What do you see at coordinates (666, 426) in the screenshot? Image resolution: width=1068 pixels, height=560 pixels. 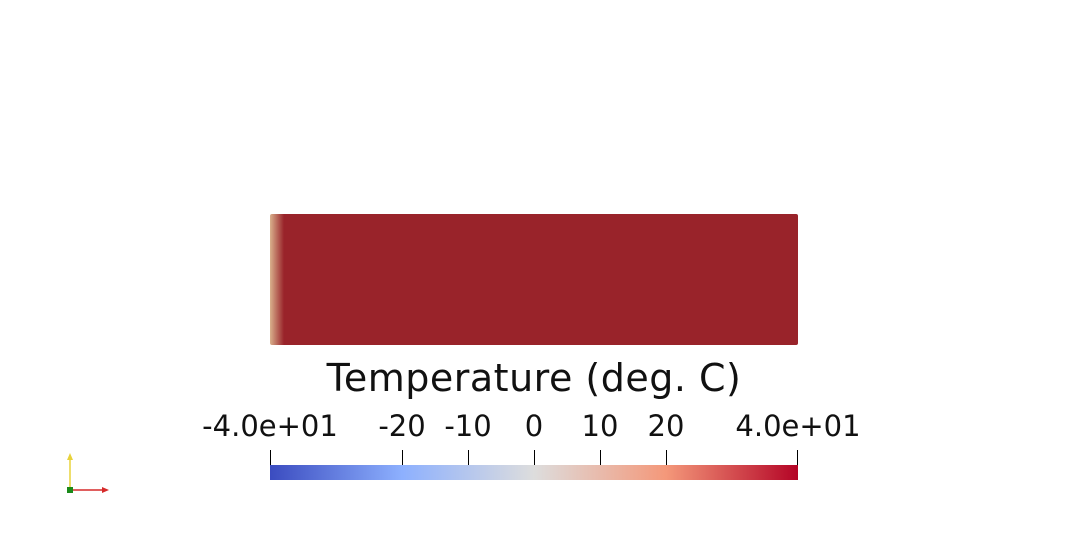 I see `scalar-bar-tick-label: 20` at bounding box center [666, 426].